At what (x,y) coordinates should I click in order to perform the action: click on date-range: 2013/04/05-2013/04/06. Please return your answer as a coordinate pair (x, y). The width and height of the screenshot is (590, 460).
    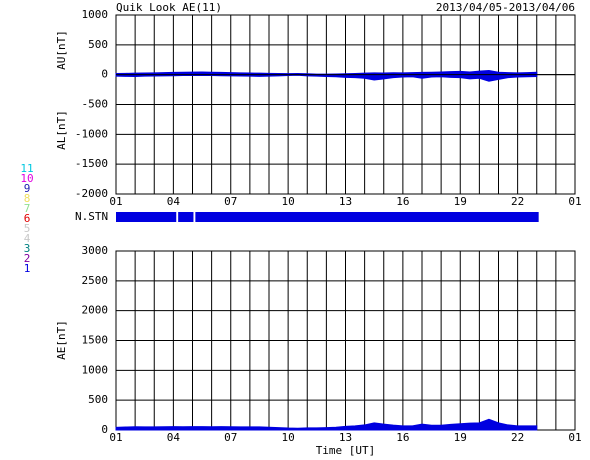
    Looking at the image, I should click on (505, 7).